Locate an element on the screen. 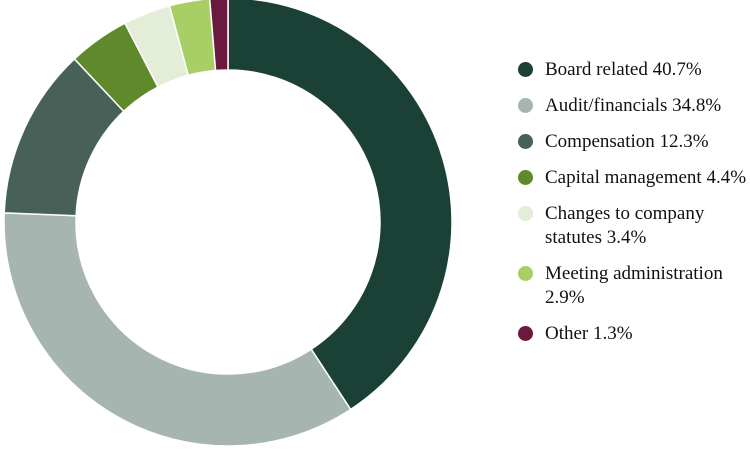 This screenshot has height=450, width=750. legend-label: Board related 40.7% is located at coordinates (623, 69).